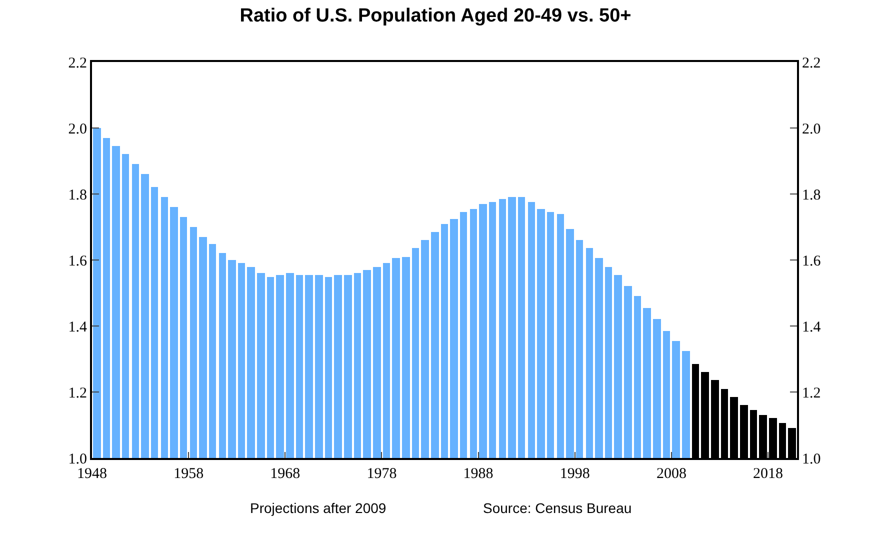 The image size is (871, 533). What do you see at coordinates (92, 474) in the screenshot?
I see `x-tick-label: 1948` at bounding box center [92, 474].